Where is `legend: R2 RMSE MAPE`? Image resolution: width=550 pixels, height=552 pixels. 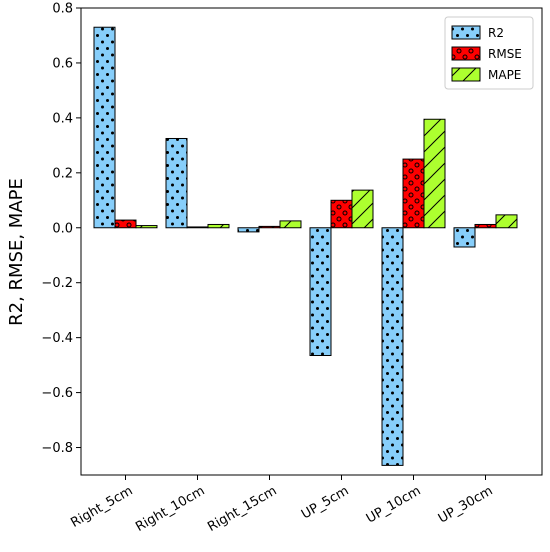 legend: R2 RMSE MAPE is located at coordinates (489, 53).